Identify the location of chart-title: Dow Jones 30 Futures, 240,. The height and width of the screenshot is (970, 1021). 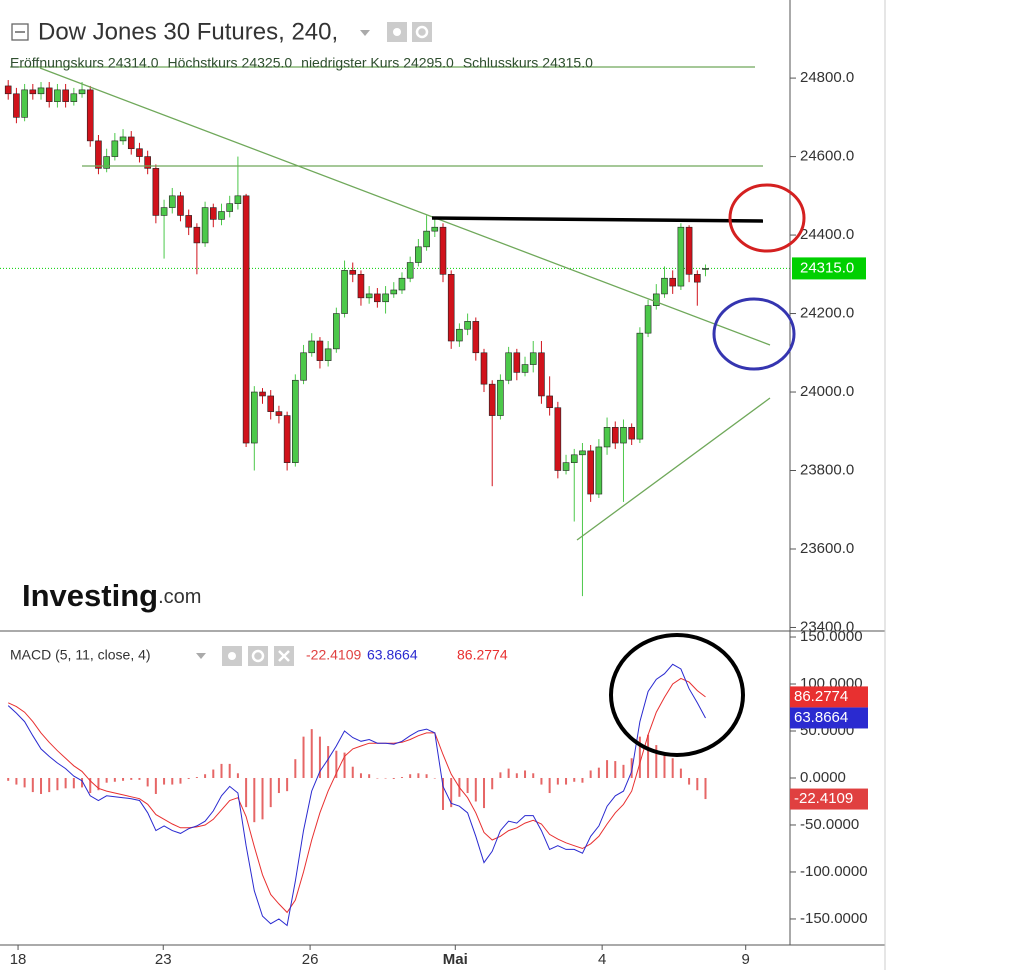
(188, 31).